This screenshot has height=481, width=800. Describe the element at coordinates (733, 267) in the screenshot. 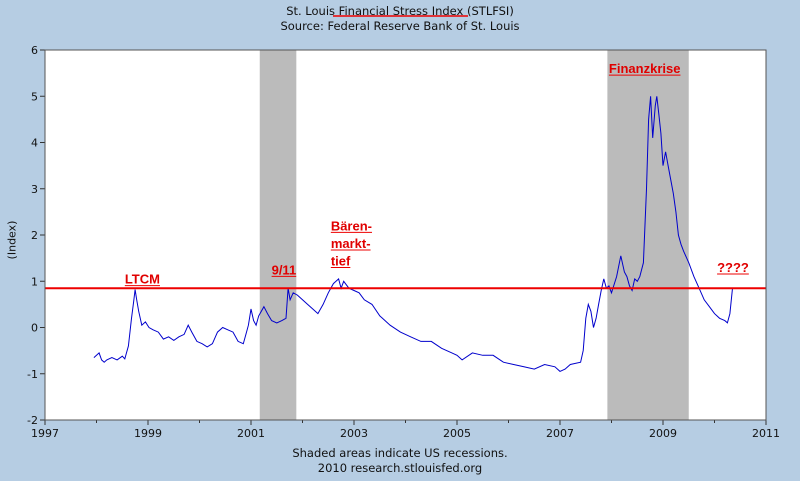

I see `annotation-label: ????` at that location.